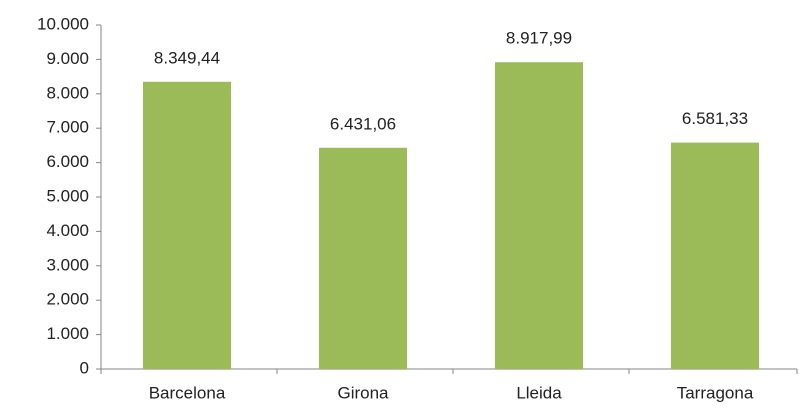 This screenshot has width=799, height=409. What do you see at coordinates (67, 264) in the screenshot?
I see `y-tick-label: 3.000` at bounding box center [67, 264].